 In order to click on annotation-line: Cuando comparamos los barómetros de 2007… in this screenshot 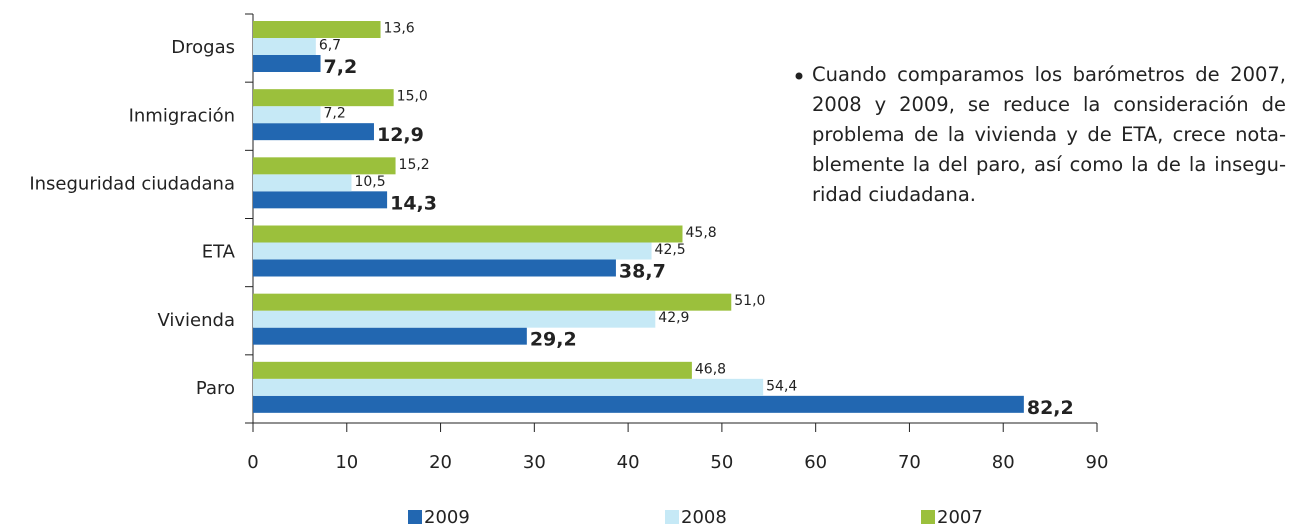, I will do `click(1049, 74)`.